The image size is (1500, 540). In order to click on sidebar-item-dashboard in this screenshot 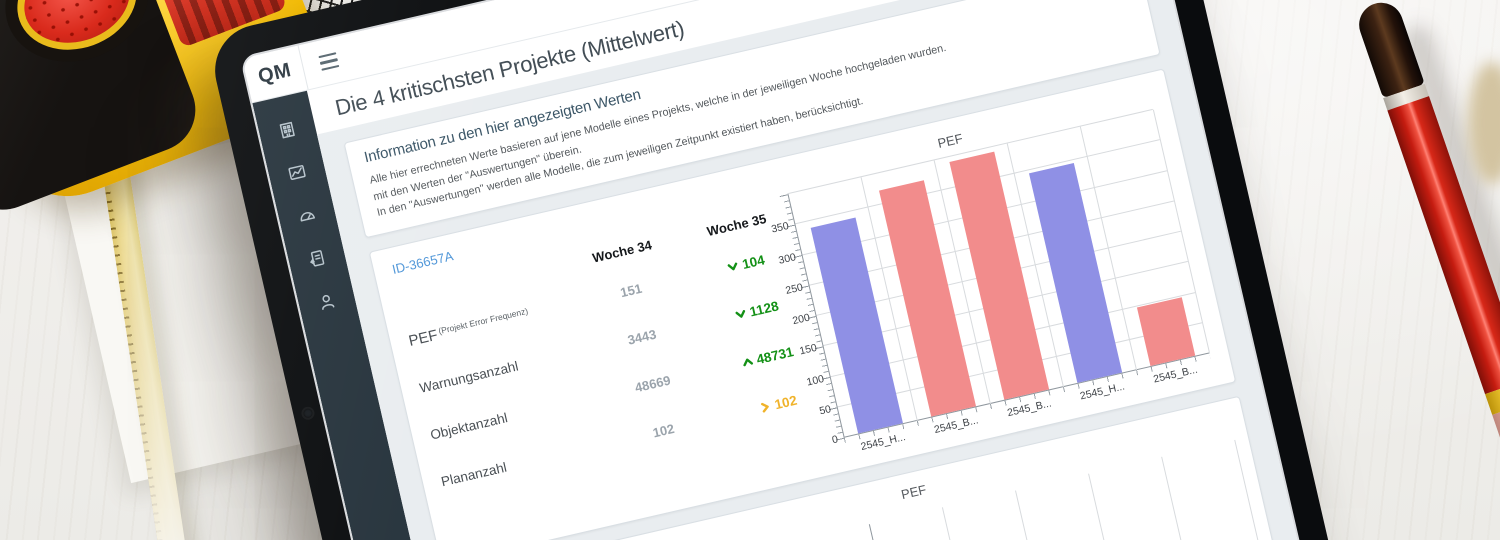, I will do `click(307, 215)`.